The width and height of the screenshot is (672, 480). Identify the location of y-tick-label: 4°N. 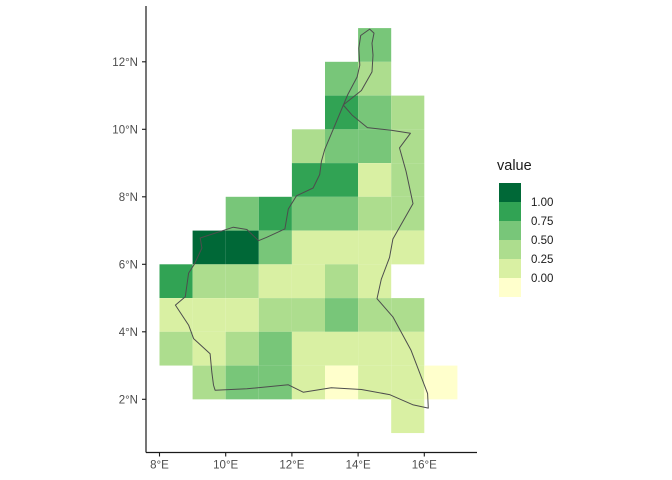
(128, 333).